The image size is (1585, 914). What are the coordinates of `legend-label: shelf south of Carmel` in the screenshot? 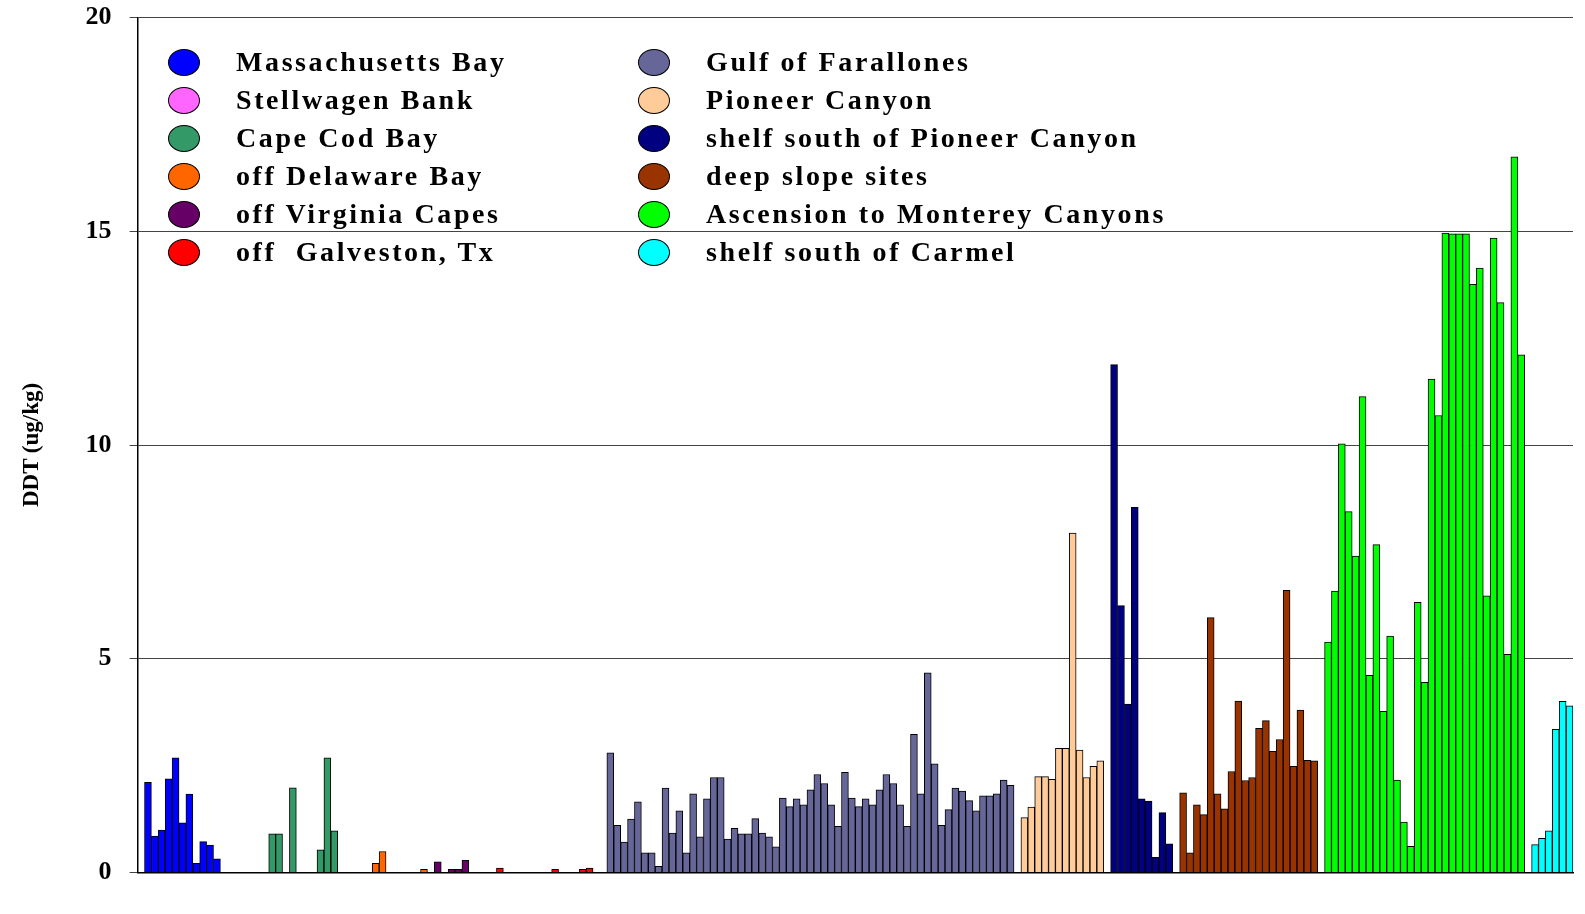 It's located at (861, 252).